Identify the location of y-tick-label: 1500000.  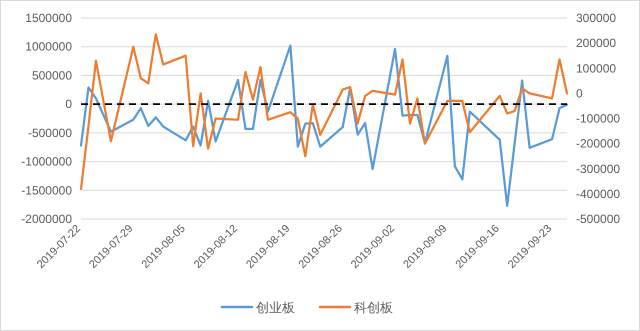
(48, 18).